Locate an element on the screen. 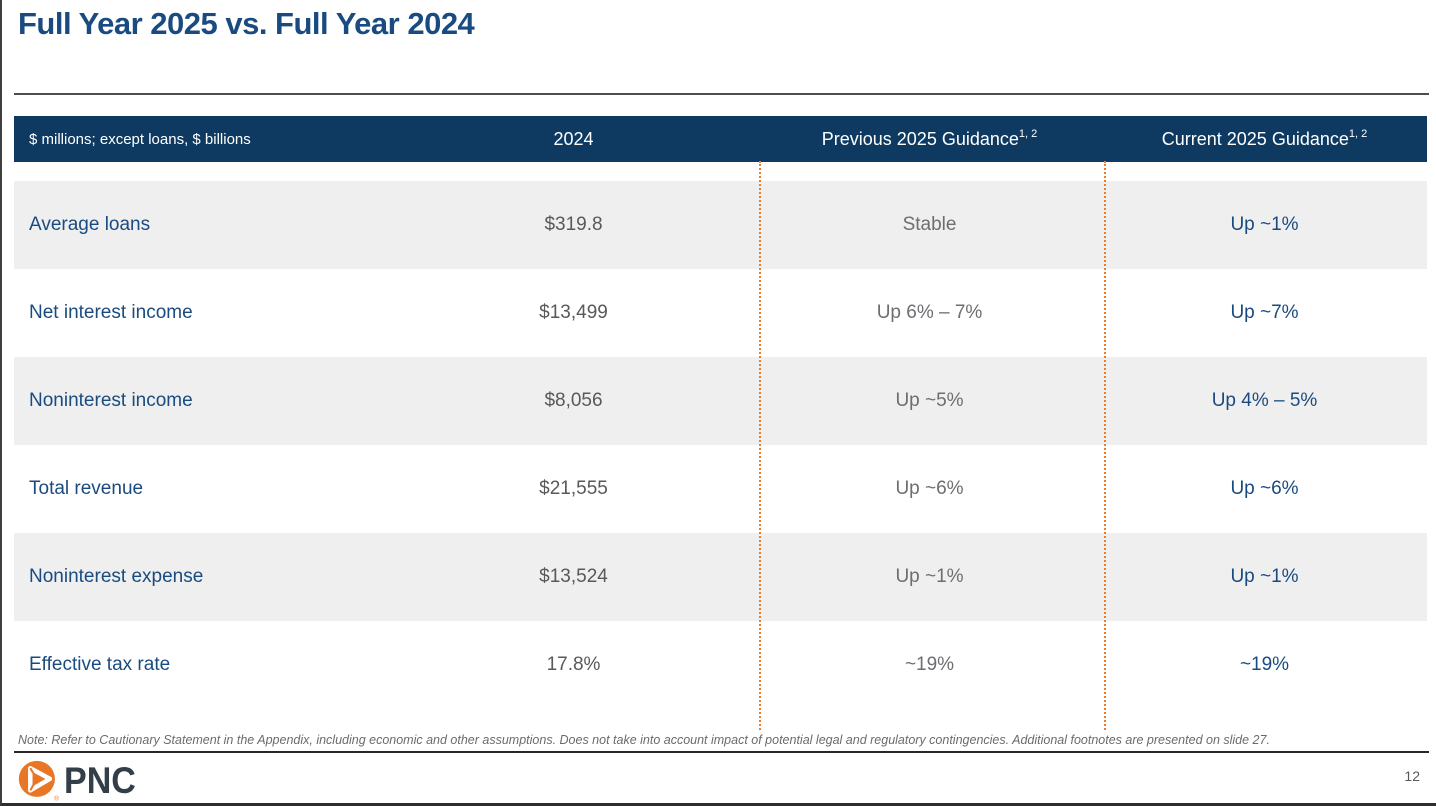 The image size is (1436, 806). column-header-2024-label: 2024 is located at coordinates (573, 138).